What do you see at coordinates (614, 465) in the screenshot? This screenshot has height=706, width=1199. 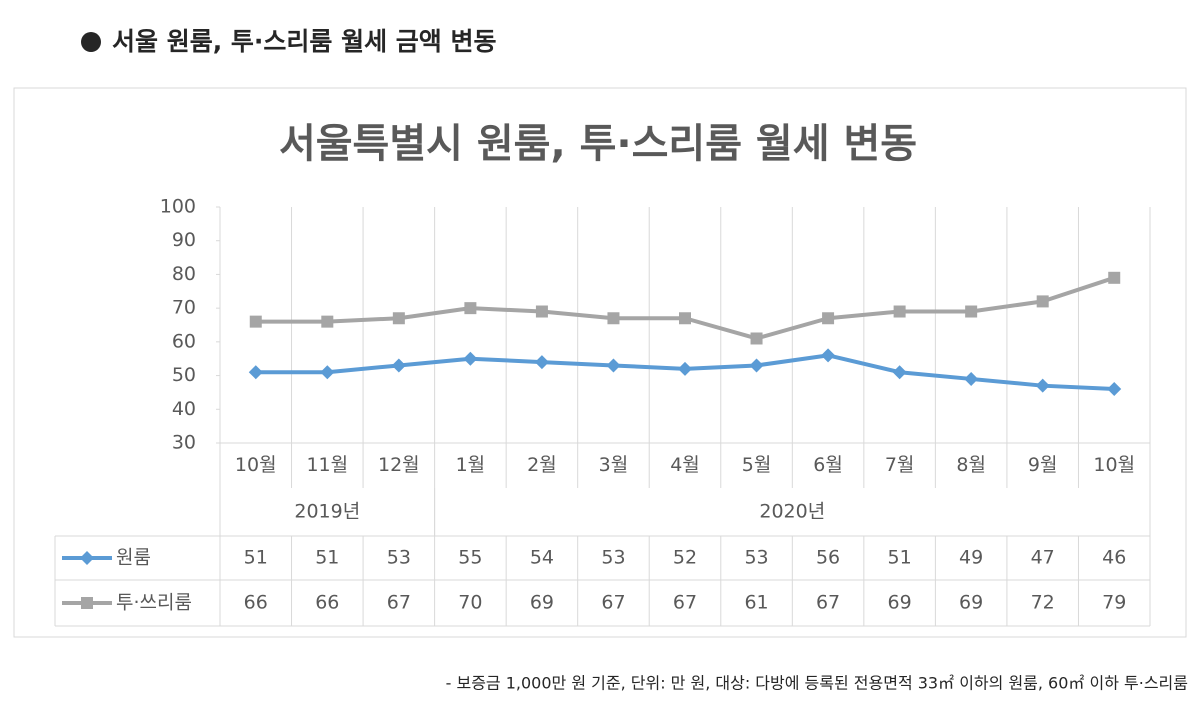 I see `x-tick-label: 3월` at bounding box center [614, 465].